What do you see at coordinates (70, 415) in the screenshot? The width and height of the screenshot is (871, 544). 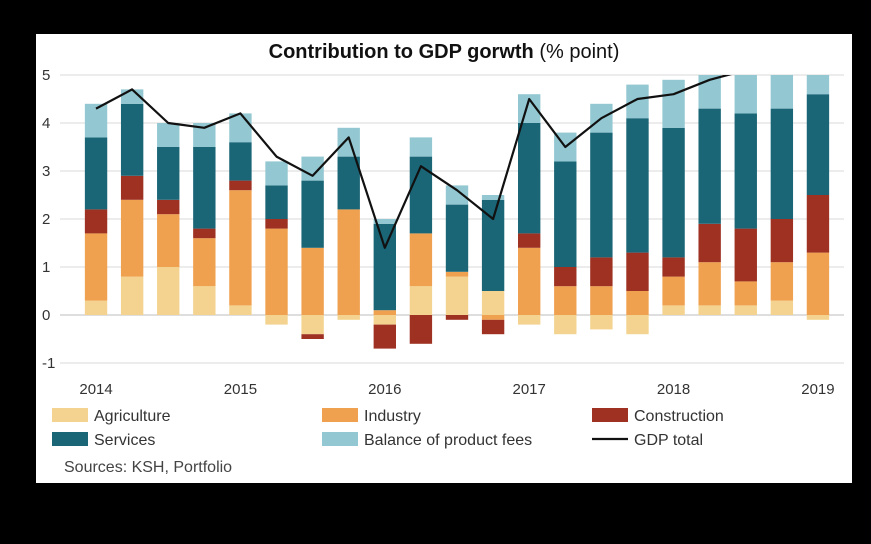 I see `legend-swatch-agriculture` at bounding box center [70, 415].